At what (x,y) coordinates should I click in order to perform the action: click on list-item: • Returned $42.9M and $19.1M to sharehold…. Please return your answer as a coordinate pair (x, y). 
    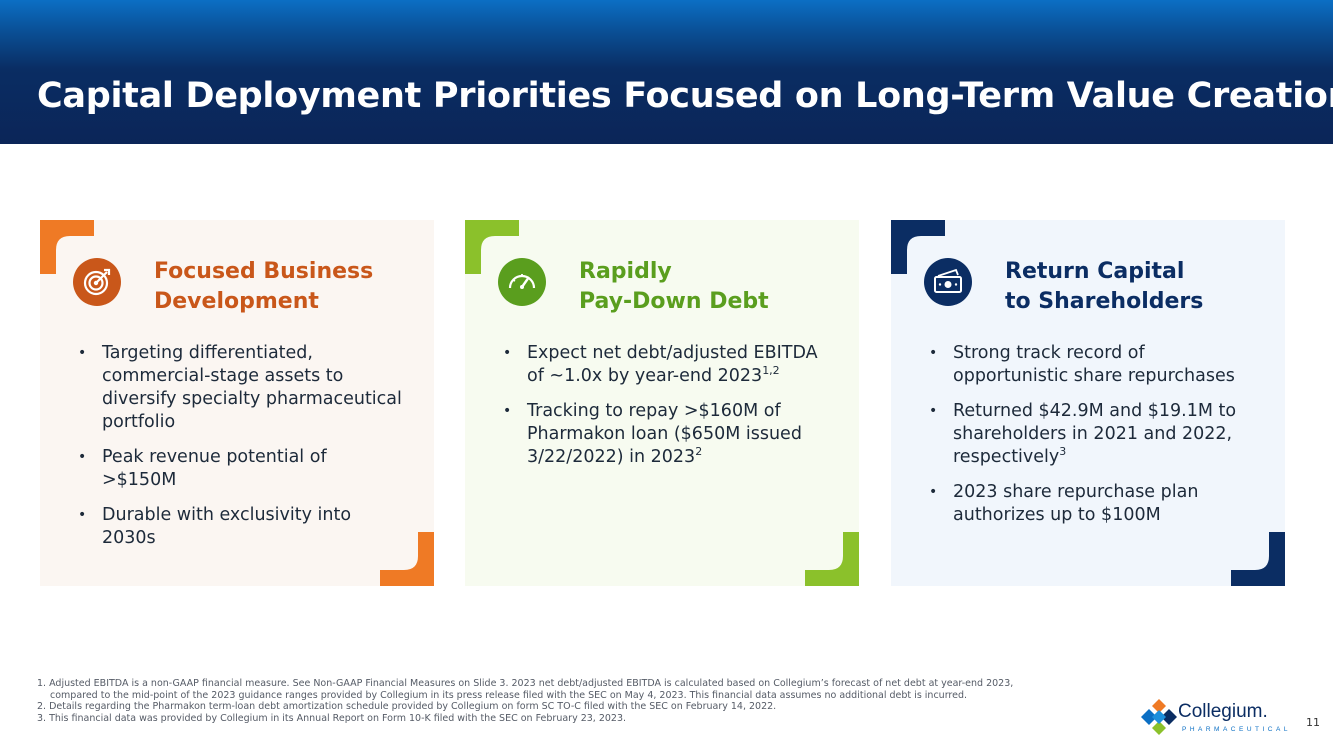
    Looking at the image, I should click on (1092, 434).